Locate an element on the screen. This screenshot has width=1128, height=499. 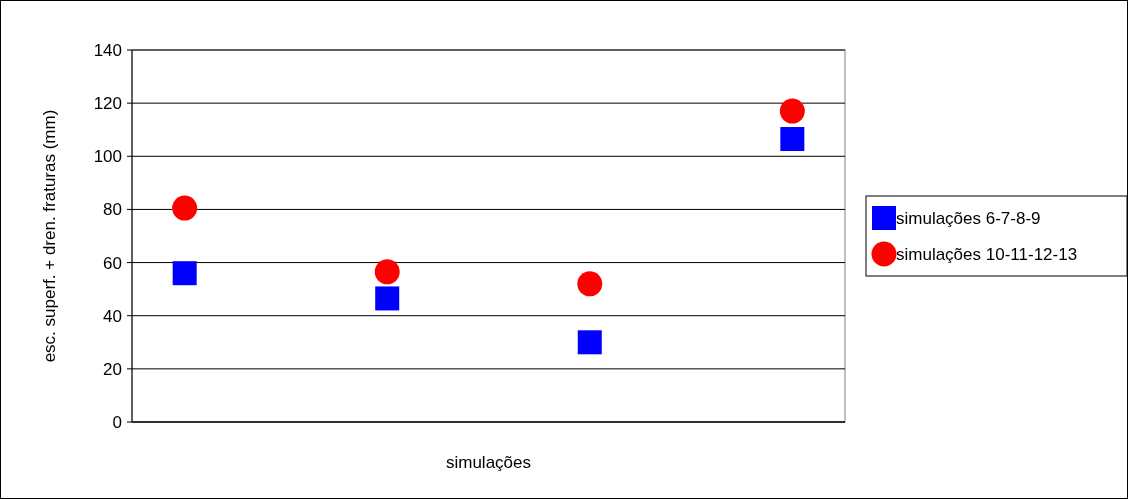
y-tick-label: 80 is located at coordinates (112, 210).